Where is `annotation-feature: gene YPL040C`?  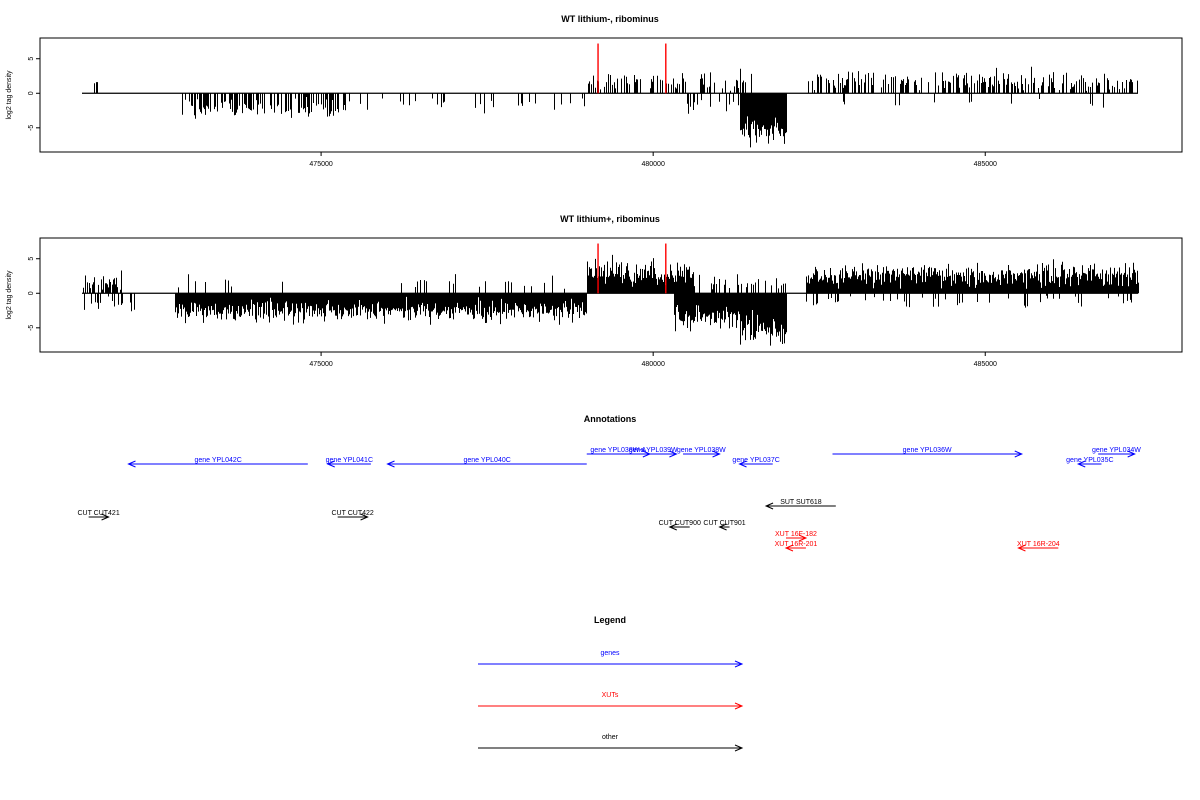 annotation-feature: gene YPL040C is located at coordinates (486, 462).